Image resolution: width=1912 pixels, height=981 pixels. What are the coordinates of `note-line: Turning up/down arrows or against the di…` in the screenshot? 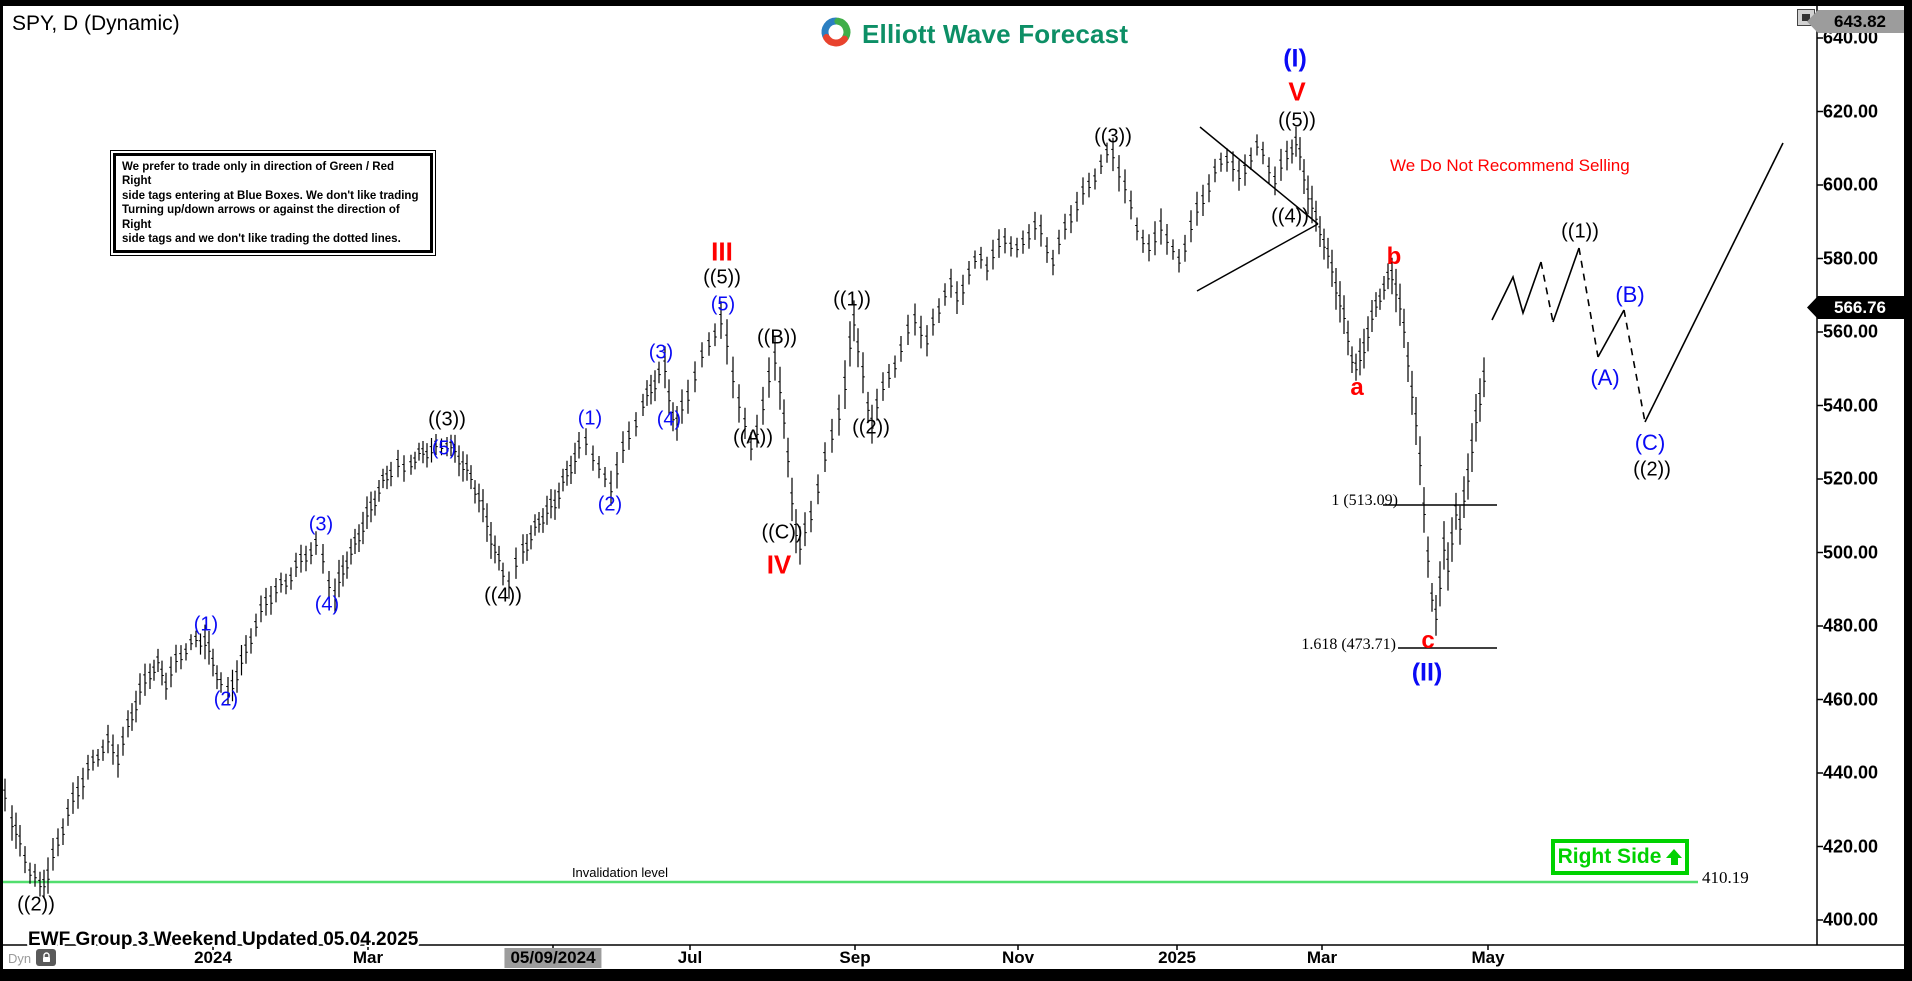 It's located at (261, 217).